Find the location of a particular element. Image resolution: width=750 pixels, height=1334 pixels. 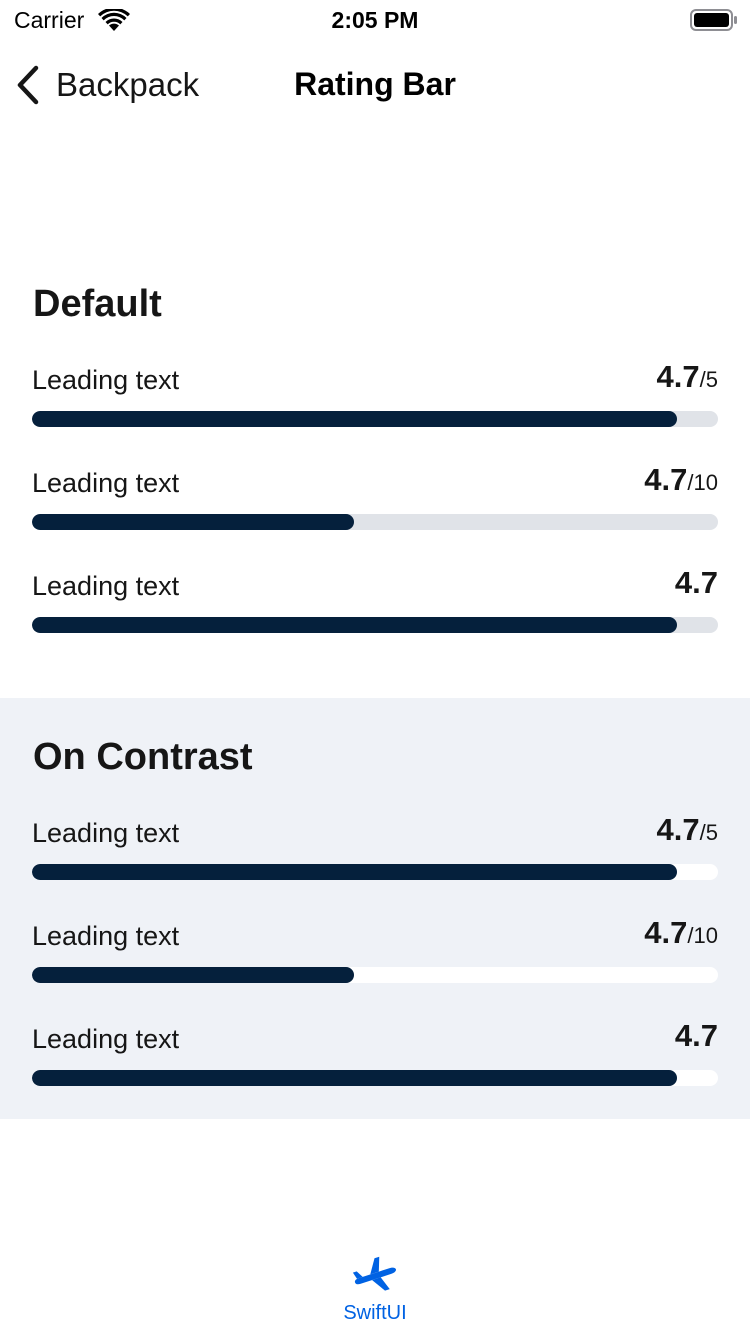

back-label: Backpack is located at coordinates (128, 84).